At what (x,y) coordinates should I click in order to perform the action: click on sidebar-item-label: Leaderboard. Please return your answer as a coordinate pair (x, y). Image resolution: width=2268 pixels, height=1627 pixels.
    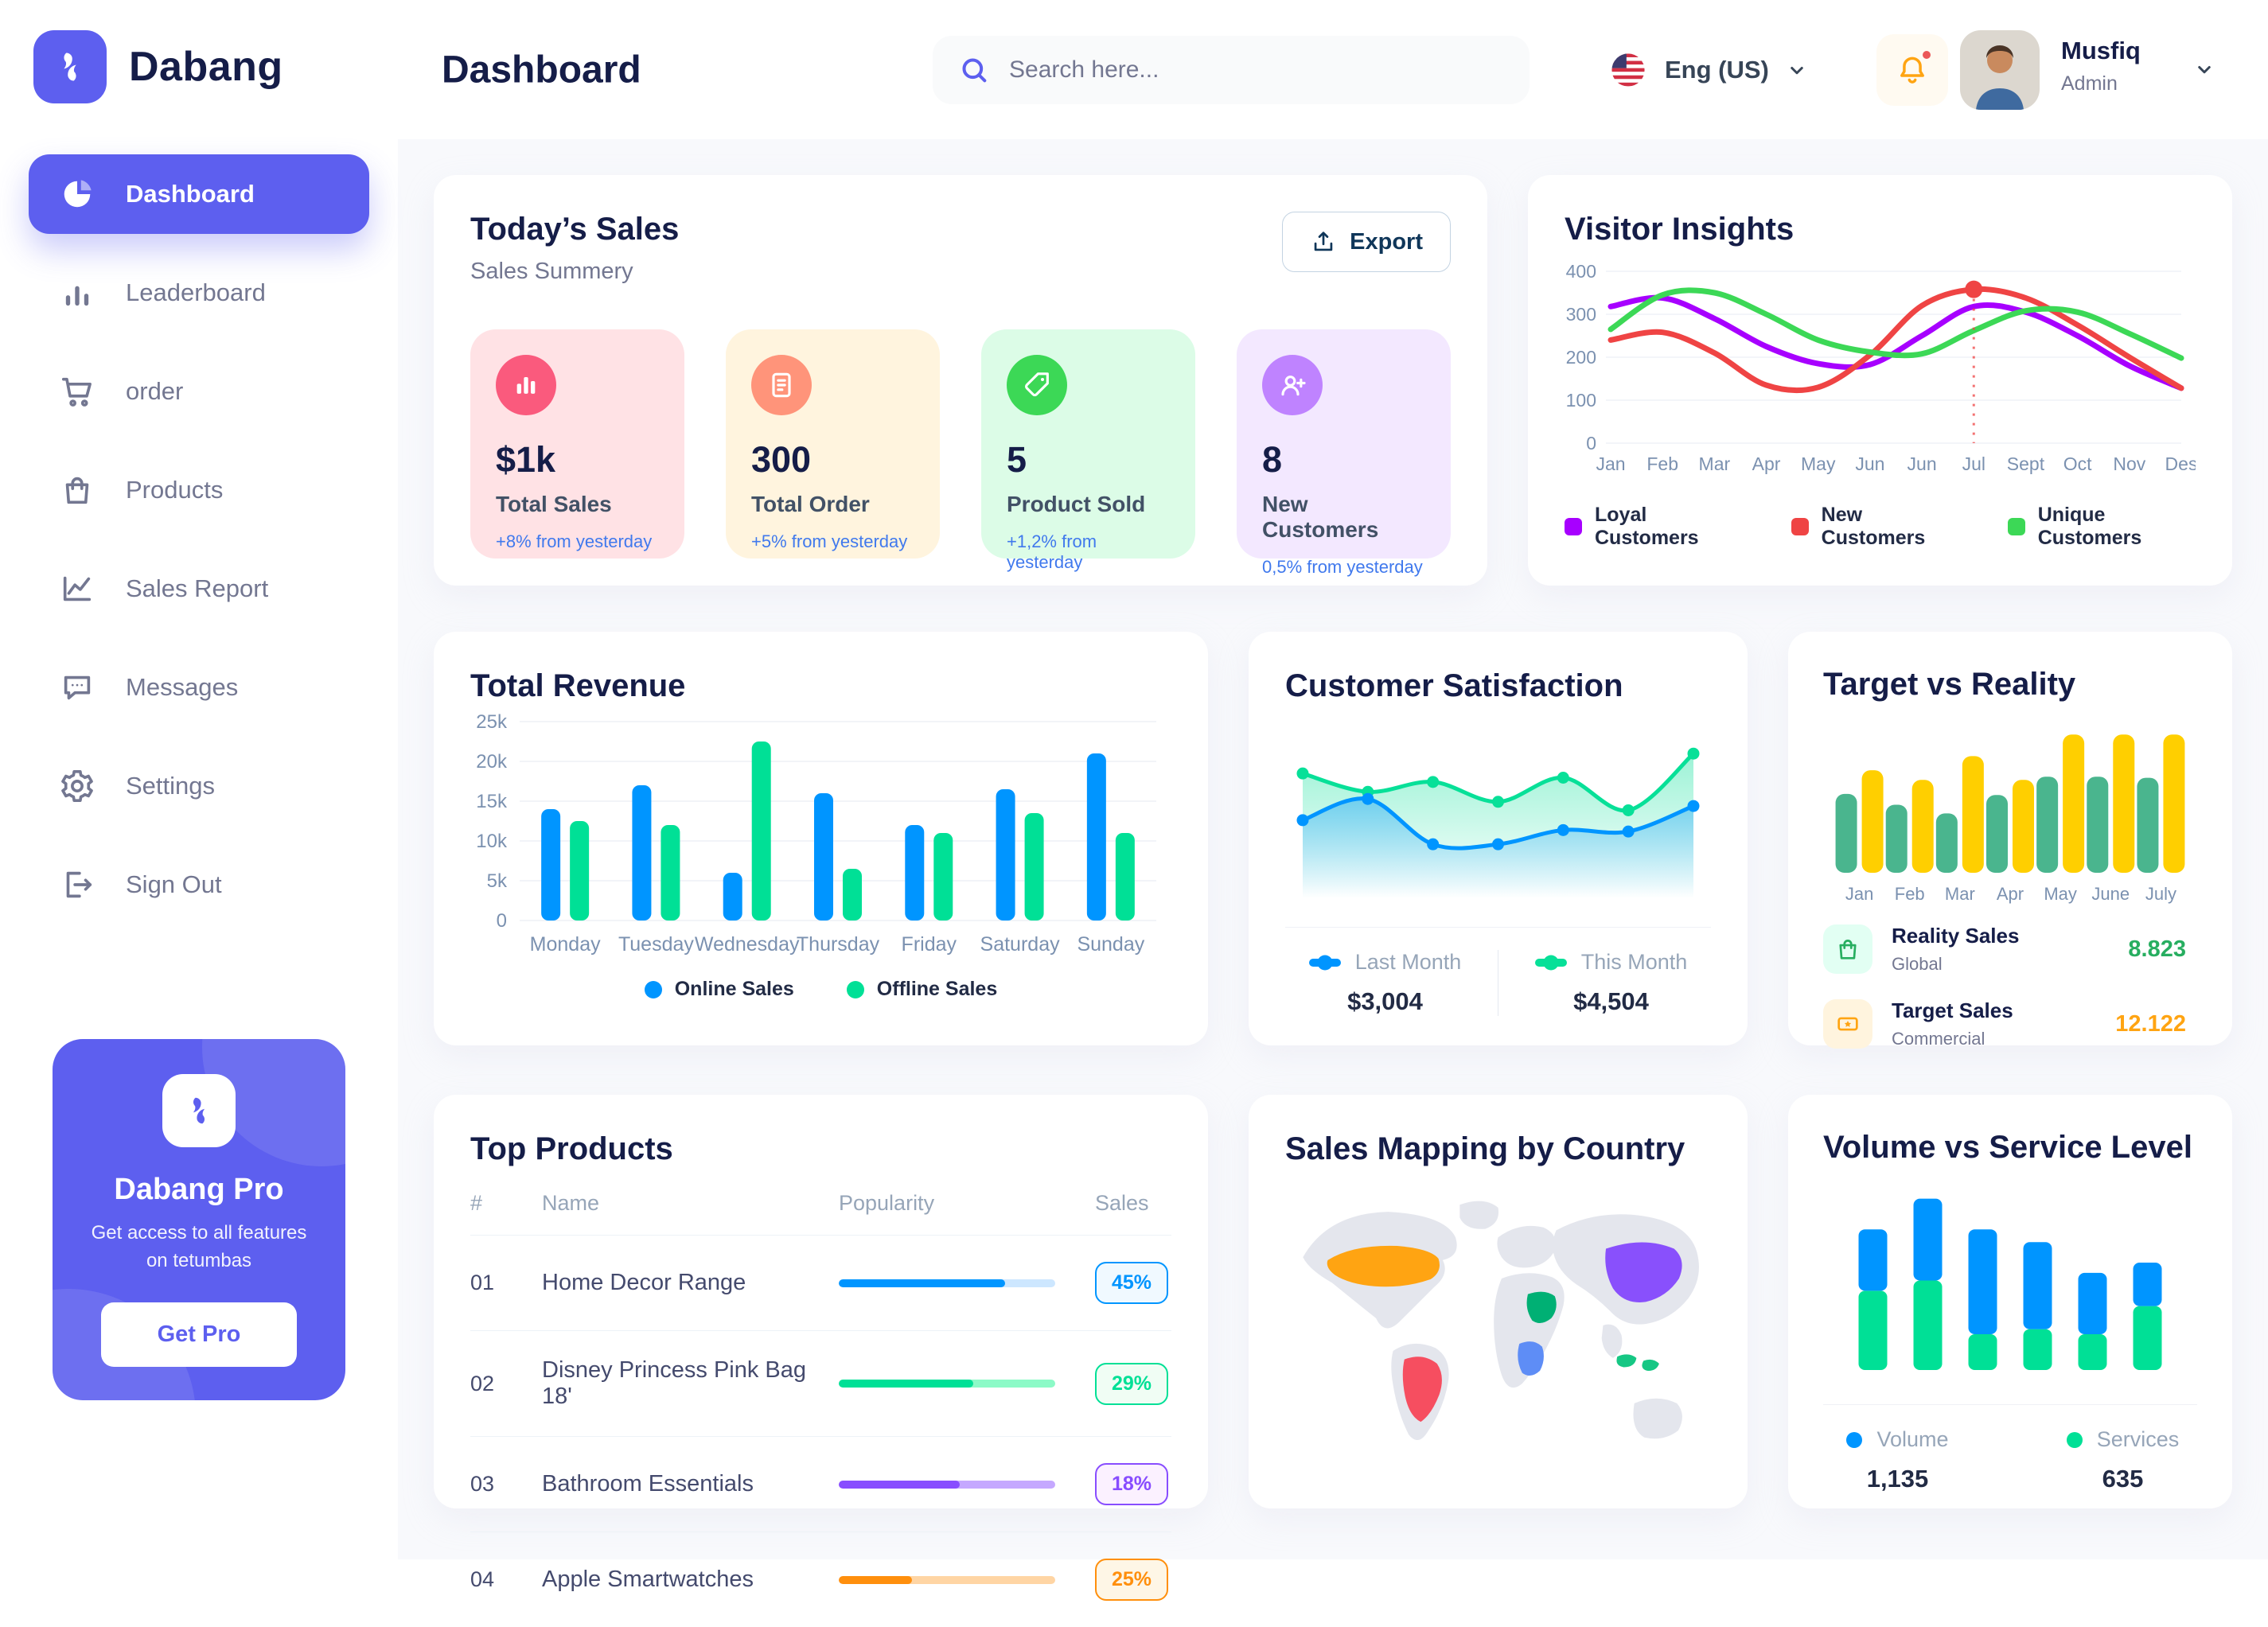
    Looking at the image, I should click on (196, 292).